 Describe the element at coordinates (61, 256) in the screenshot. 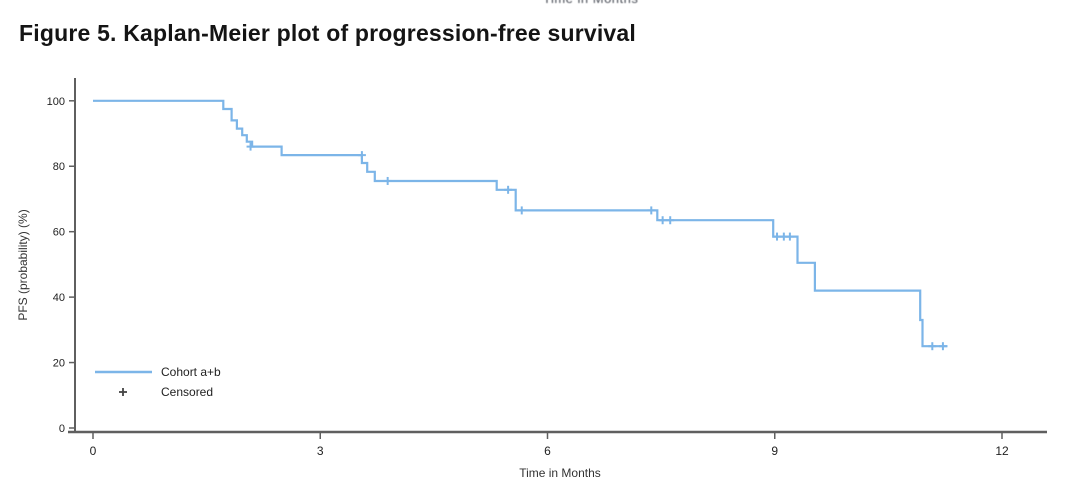

I see `y-axis: 0 20 40 60 80 100` at that location.